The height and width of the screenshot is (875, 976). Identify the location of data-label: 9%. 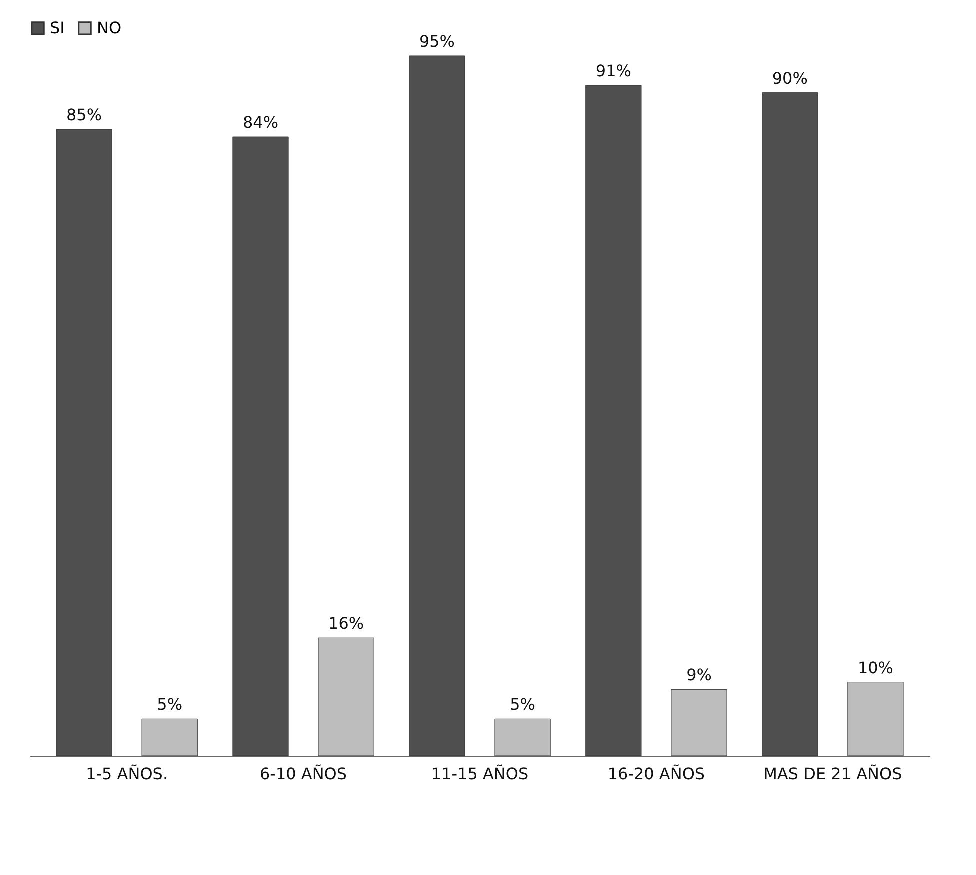
(699, 675).